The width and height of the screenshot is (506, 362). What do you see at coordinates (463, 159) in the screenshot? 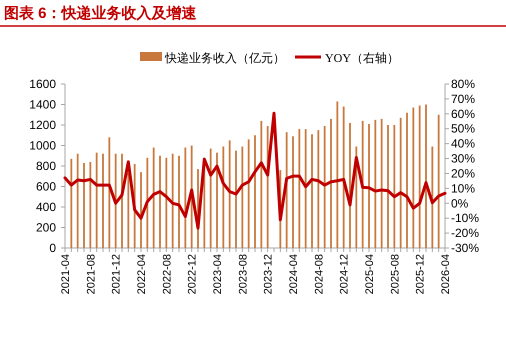
I see `y2-tick-label: 30%` at bounding box center [463, 159].